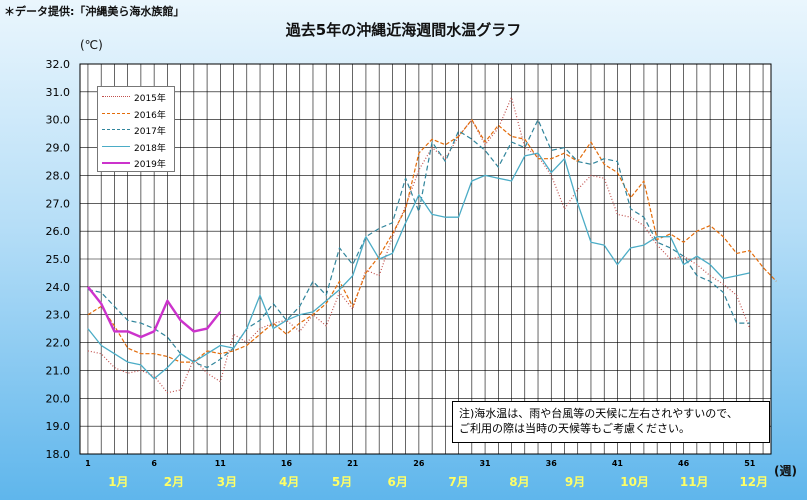 This screenshot has height=500, width=807. I want to click on x-tick-labels: 1 6 11 16 21 26 31 36 41 46 51, so click(420, 463).